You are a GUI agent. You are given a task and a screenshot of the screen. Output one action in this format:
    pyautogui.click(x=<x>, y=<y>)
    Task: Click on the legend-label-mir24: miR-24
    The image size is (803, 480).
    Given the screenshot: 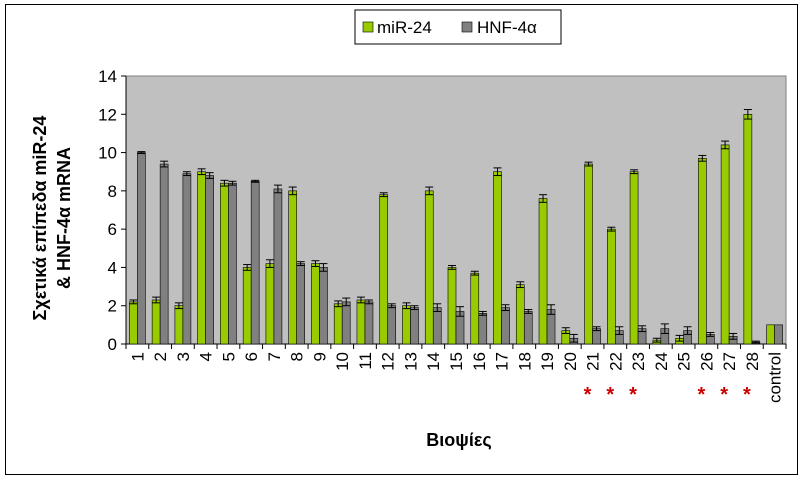 What is the action you would take?
    pyautogui.click(x=404, y=27)
    